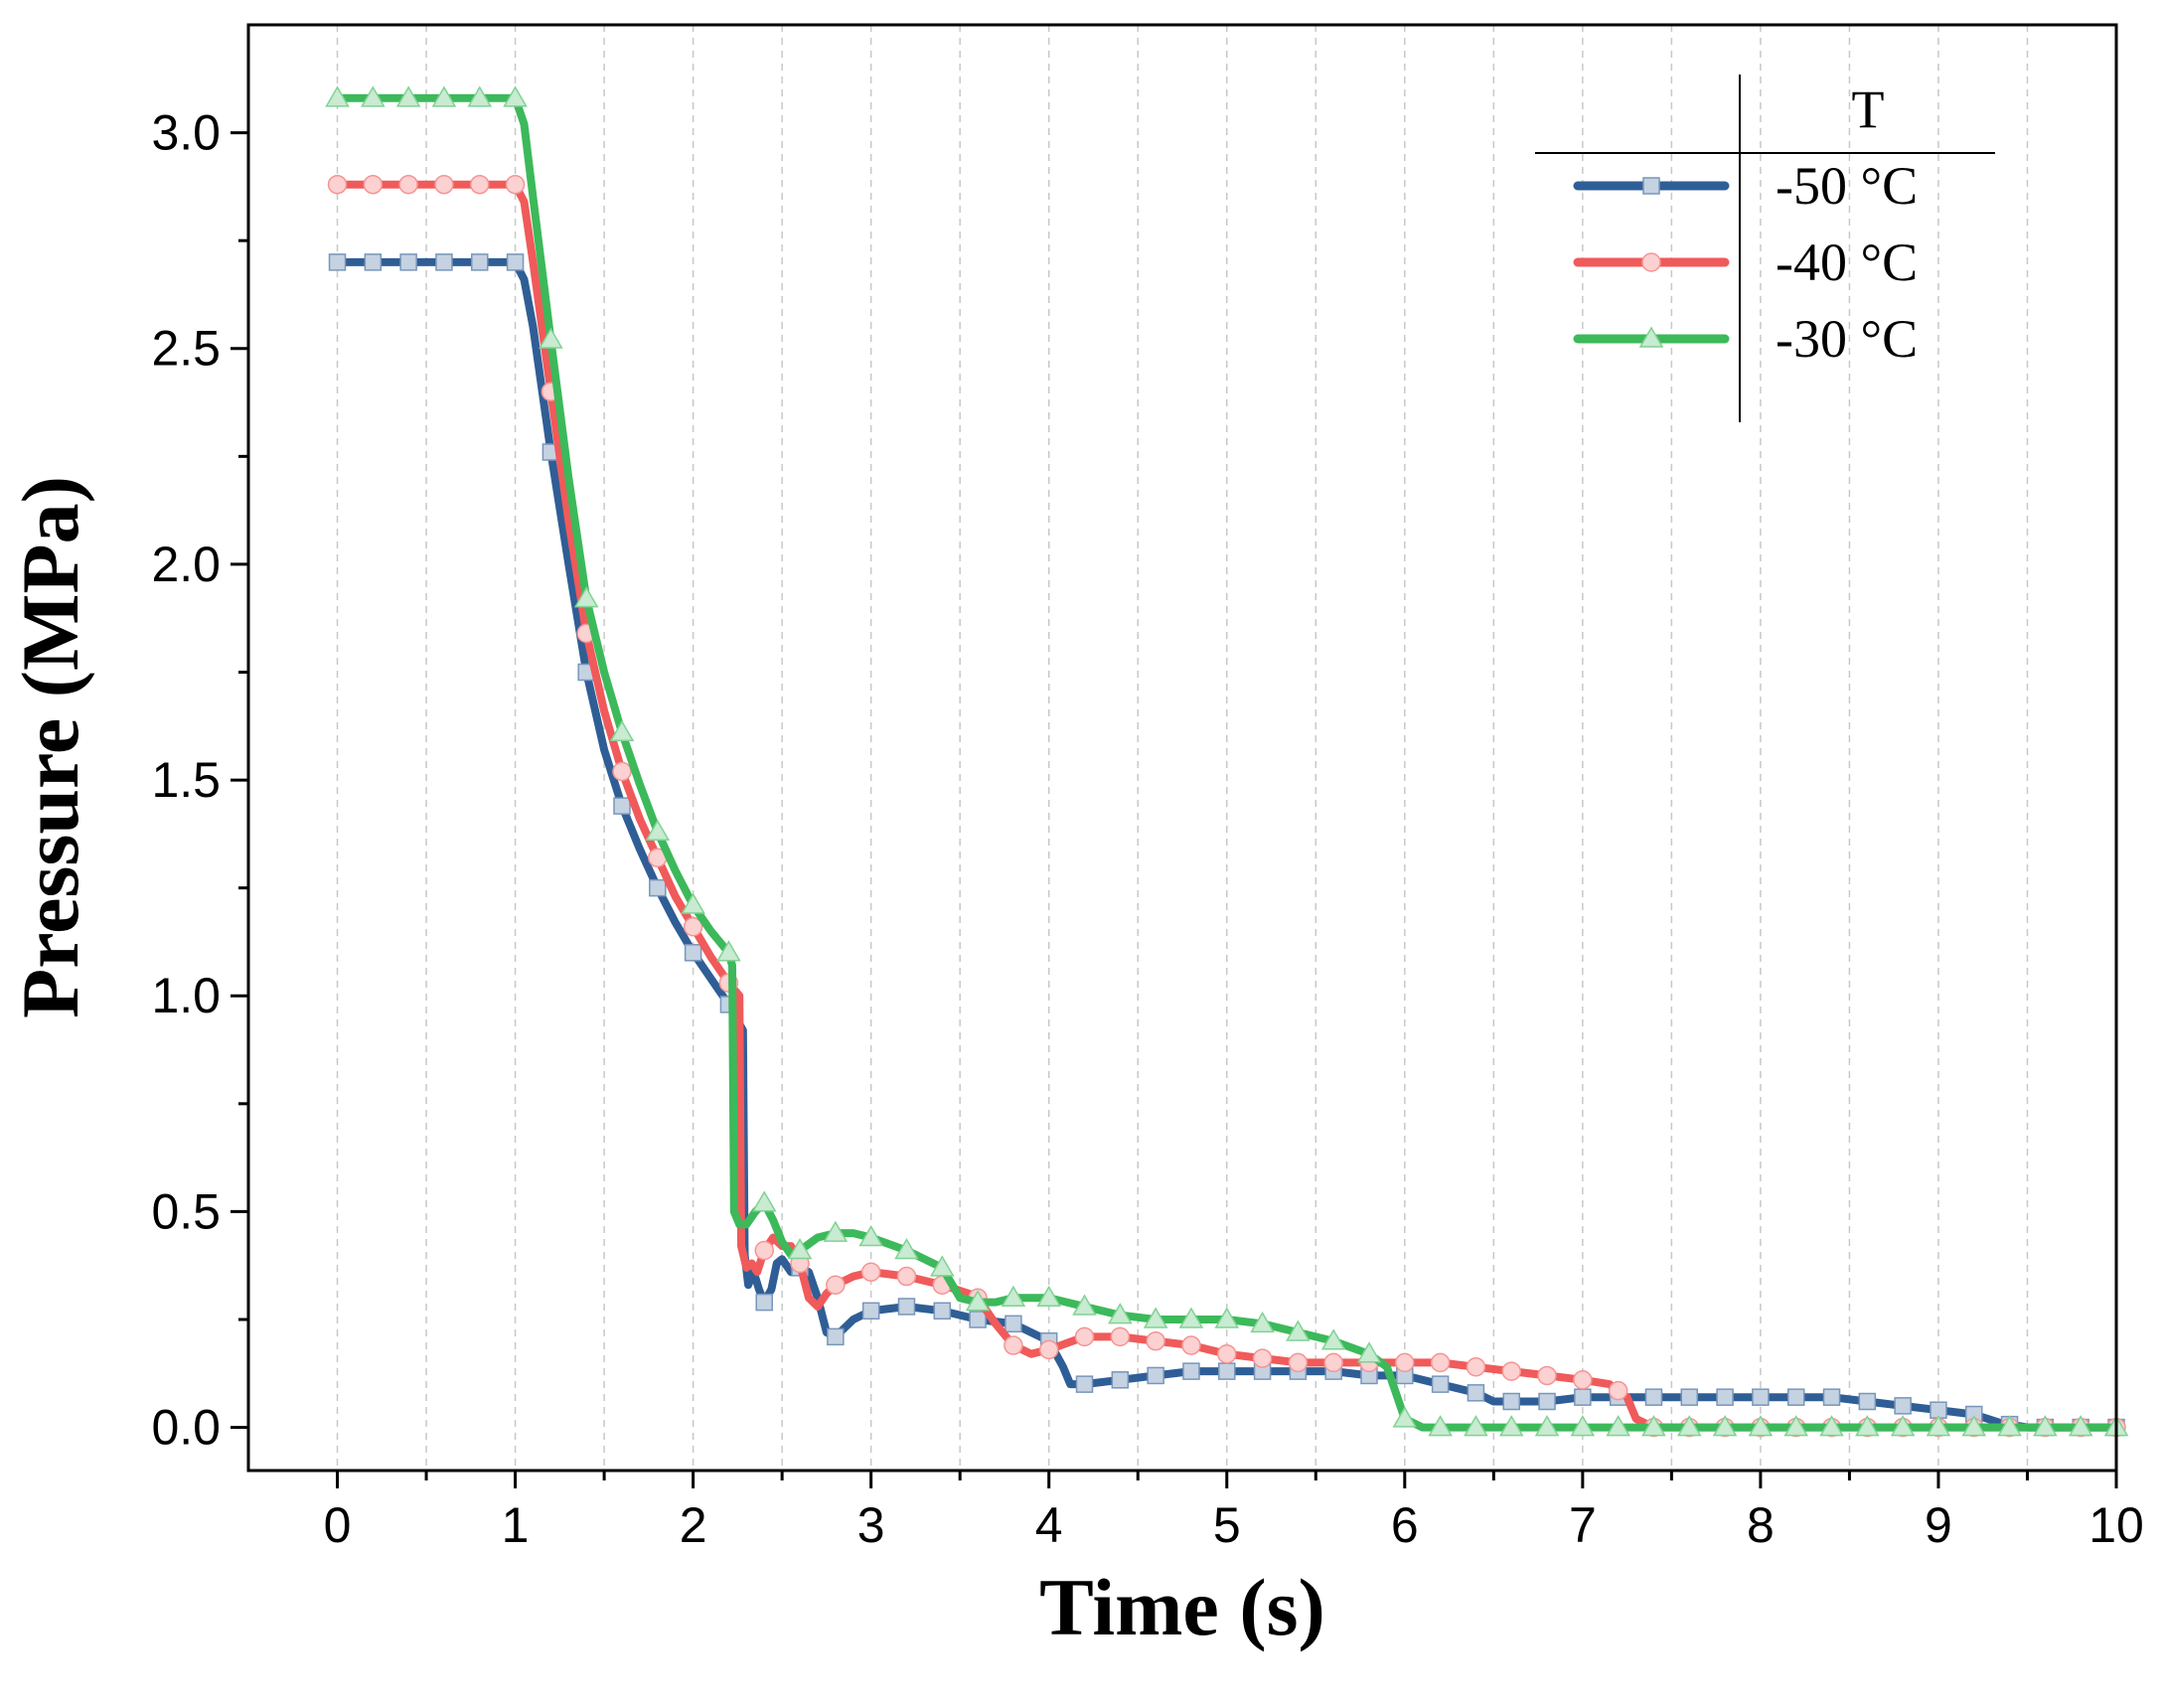  Describe the element at coordinates (1227, 1525) in the screenshot. I see `x-tick-label: 5` at that location.